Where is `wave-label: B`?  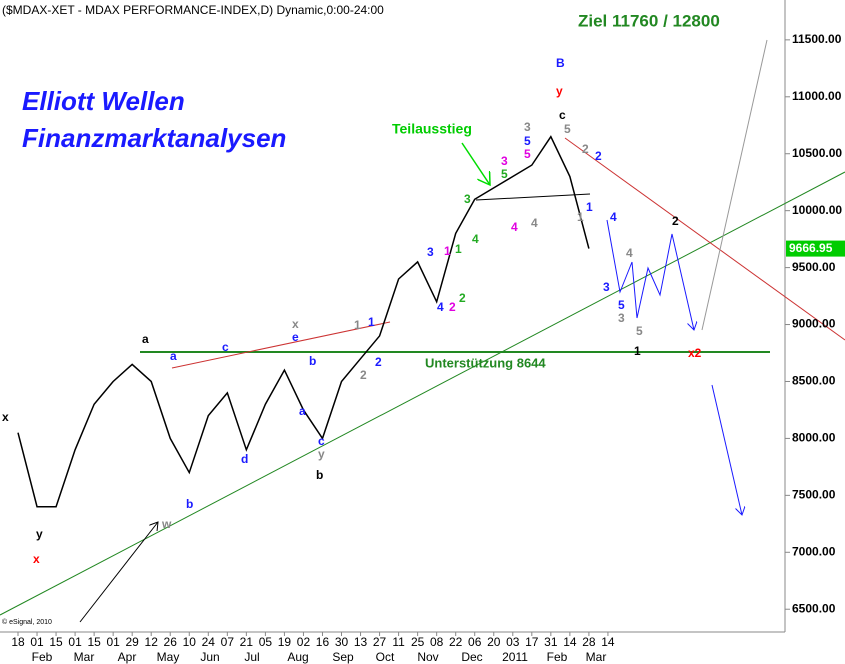 wave-label: B is located at coordinates (560, 63).